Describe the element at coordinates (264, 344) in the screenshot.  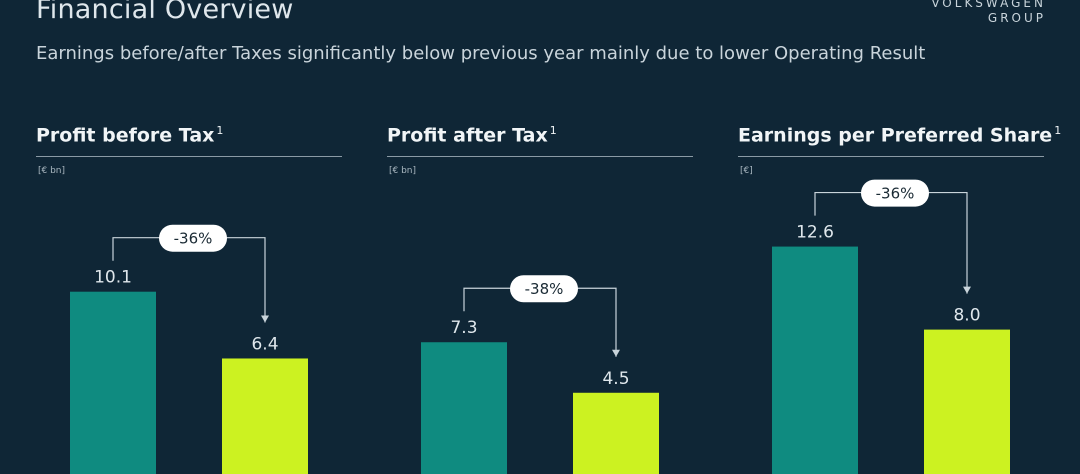
I see `data-label: 6.4` at that location.